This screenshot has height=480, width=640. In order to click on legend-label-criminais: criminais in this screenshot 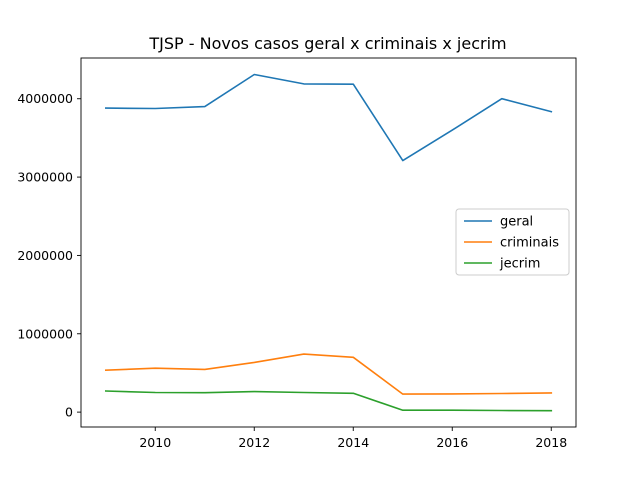, I will do `click(529, 243)`.